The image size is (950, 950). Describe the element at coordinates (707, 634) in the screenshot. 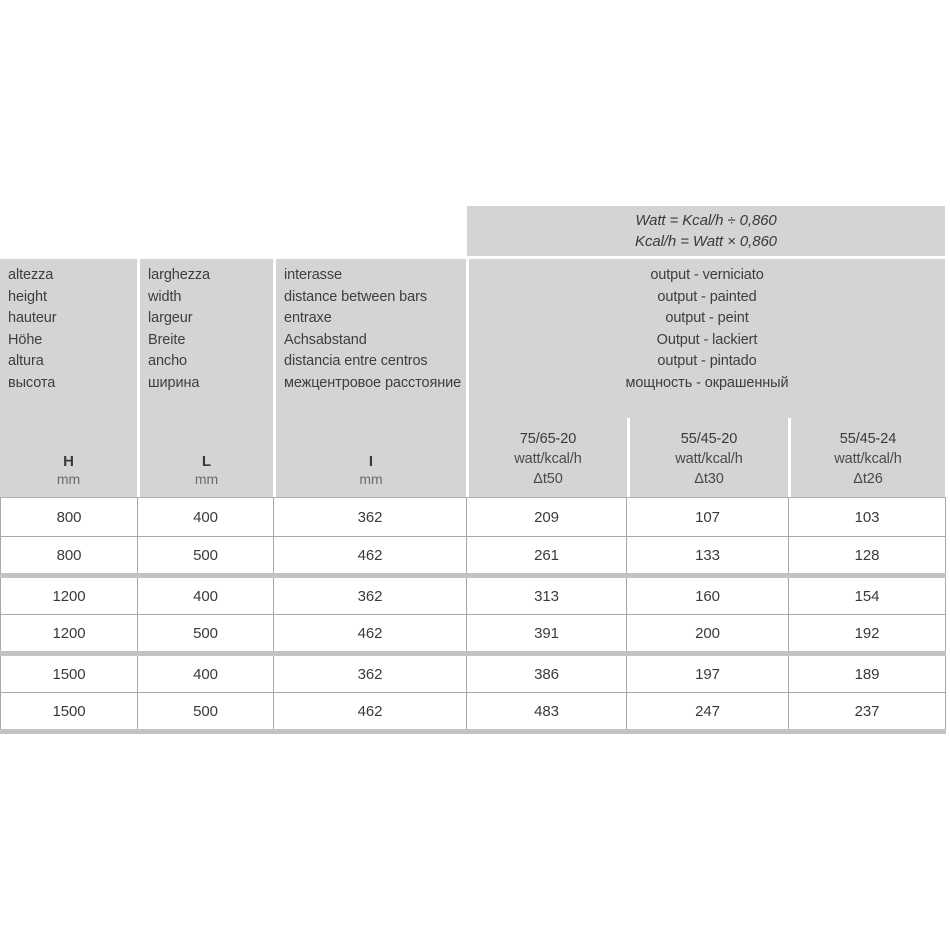

I see `cell-output-dt30: 200` at that location.